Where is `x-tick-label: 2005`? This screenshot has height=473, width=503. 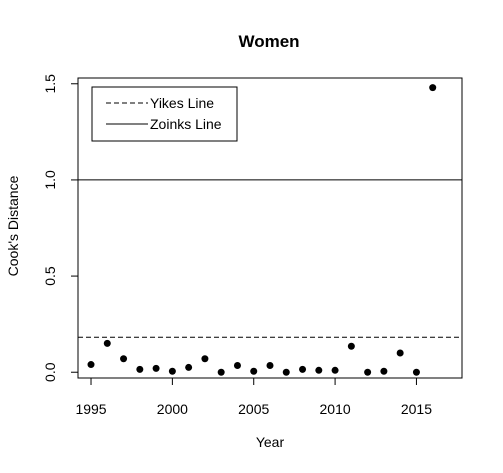 x-tick-label: 2005 is located at coordinates (253, 409).